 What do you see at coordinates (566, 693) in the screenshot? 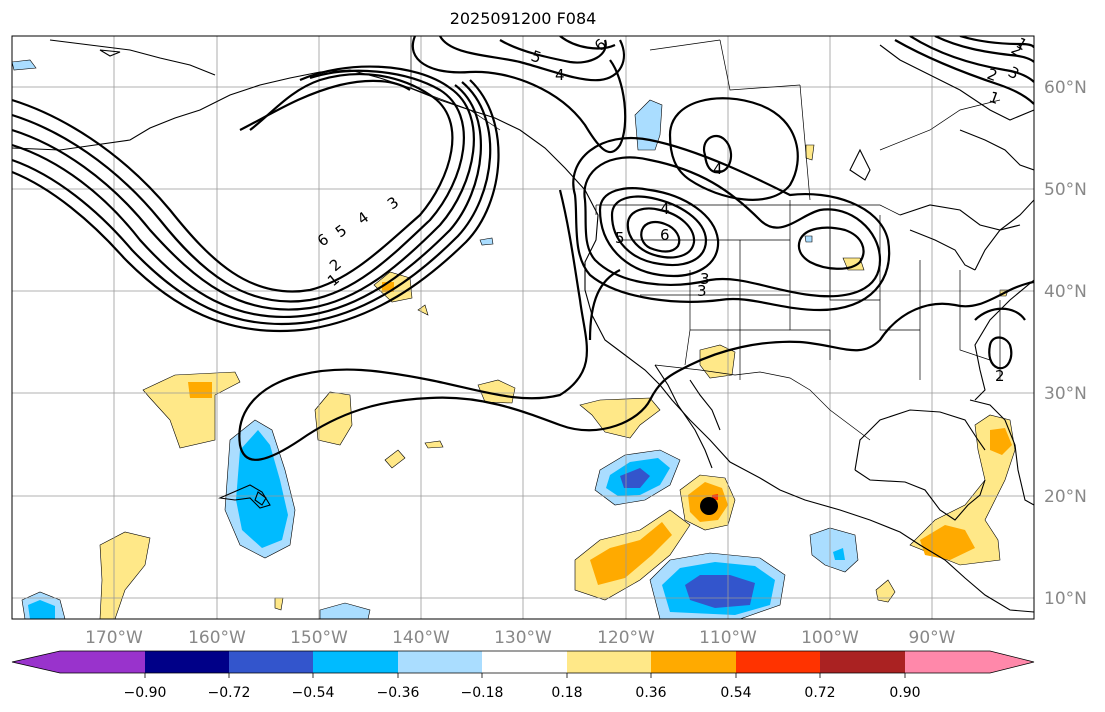
I see `colorbar-tick-label: 0.18` at bounding box center [566, 693].